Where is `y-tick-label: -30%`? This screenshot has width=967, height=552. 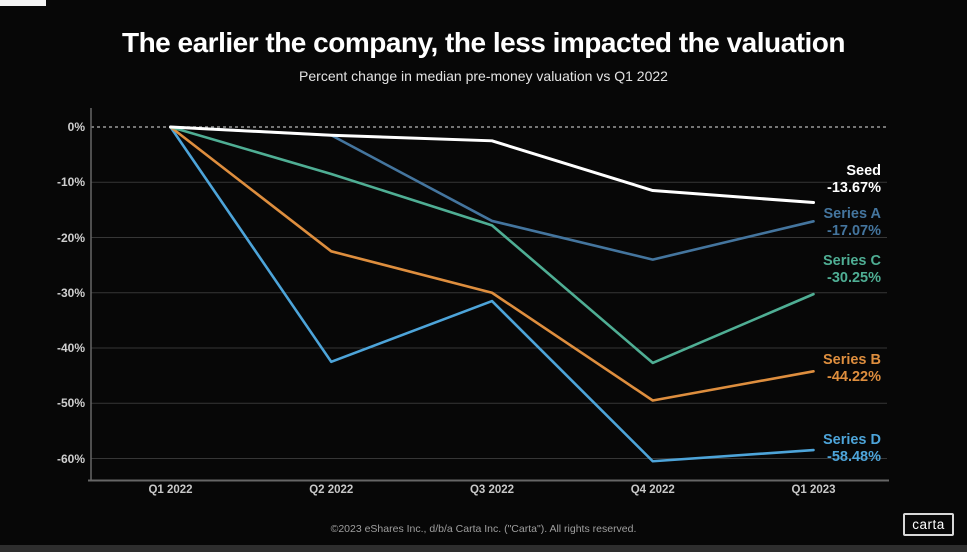 y-tick-label: -30% is located at coordinates (70, 292).